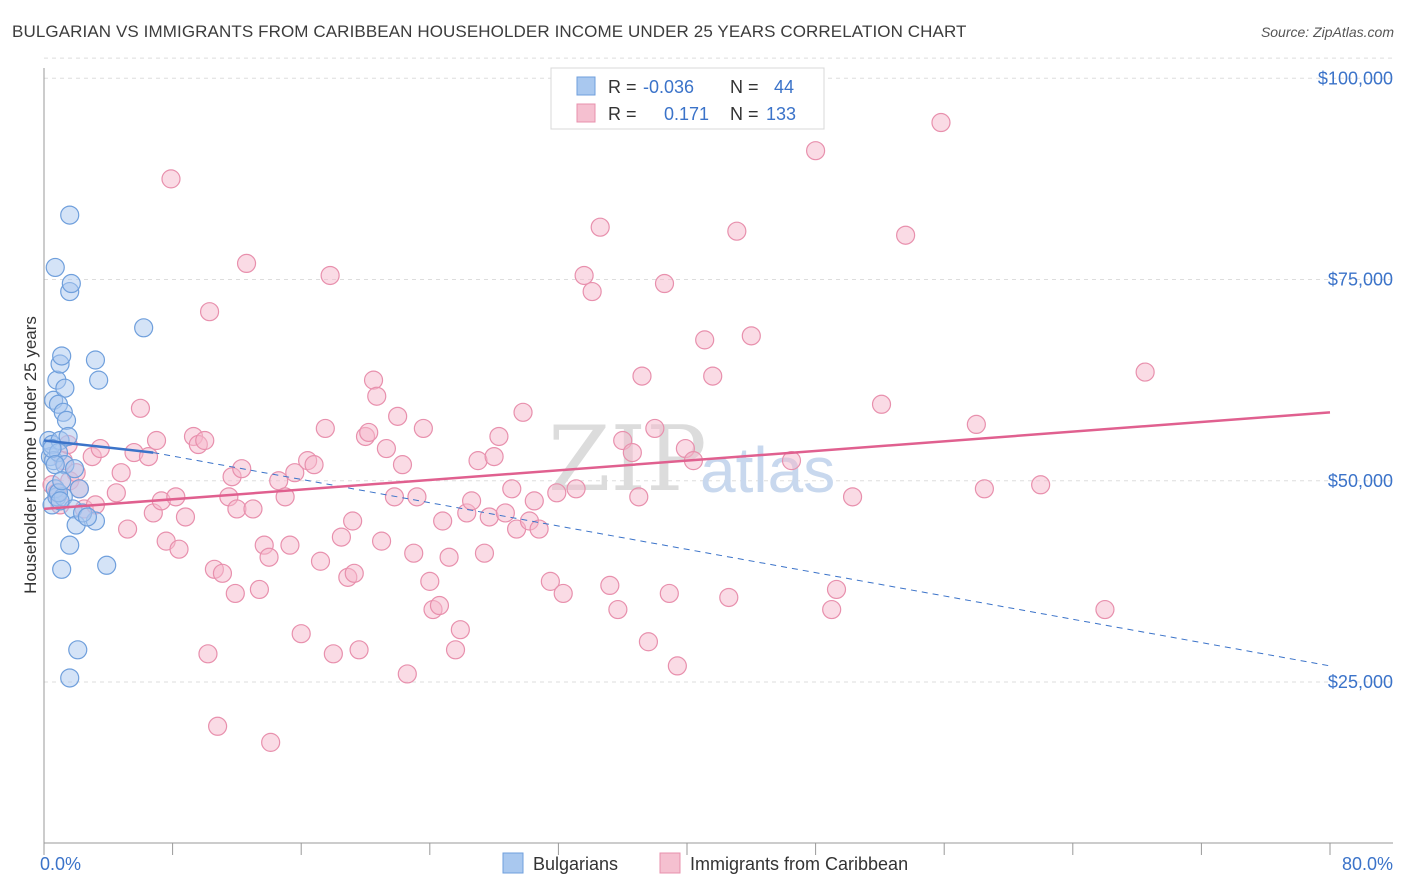 Image resolution: width=1406 pixels, height=892 pixels. I want to click on legend-r-label-1: R =, so click(622, 87).